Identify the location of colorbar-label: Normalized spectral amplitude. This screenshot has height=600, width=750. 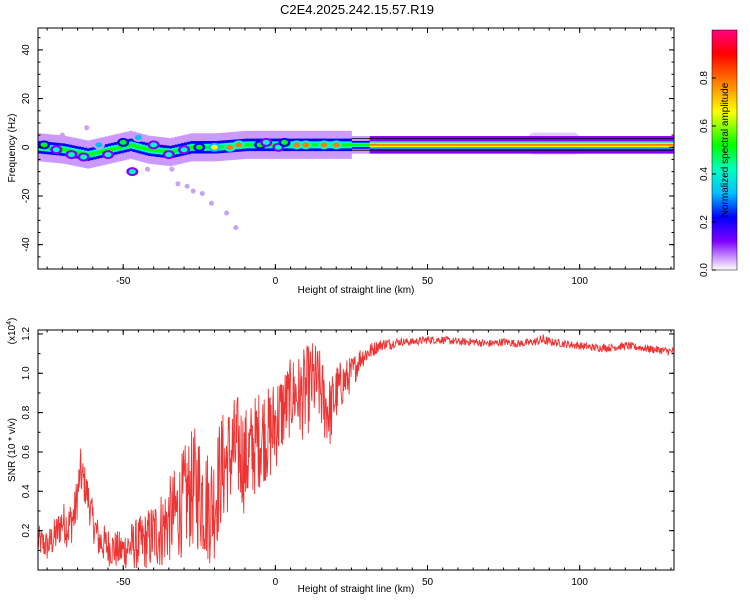
(725, 149).